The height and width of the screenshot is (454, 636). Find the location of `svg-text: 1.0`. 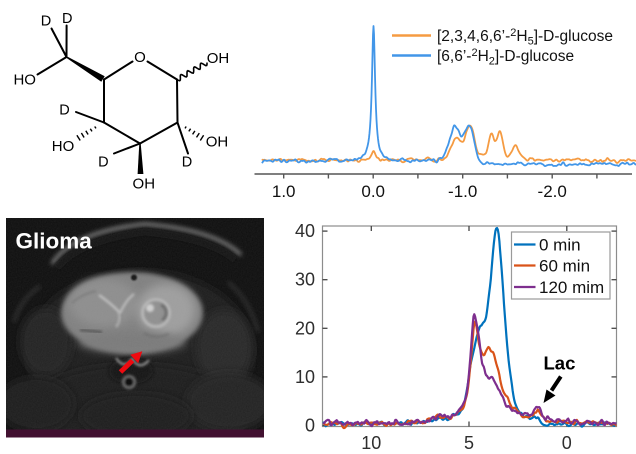

svg-text: 1.0 is located at coordinates (284, 191).